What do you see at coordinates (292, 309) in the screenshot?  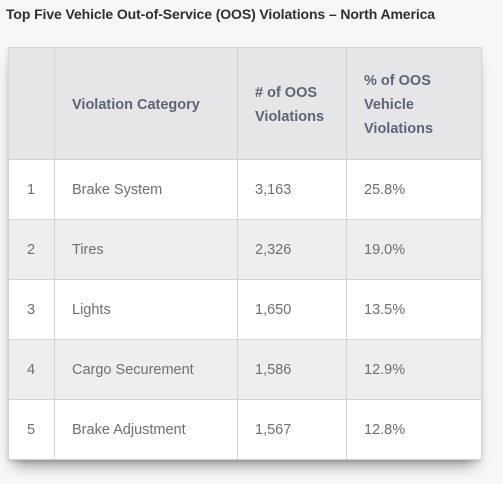 I see `count-cell: 1,650` at bounding box center [292, 309].